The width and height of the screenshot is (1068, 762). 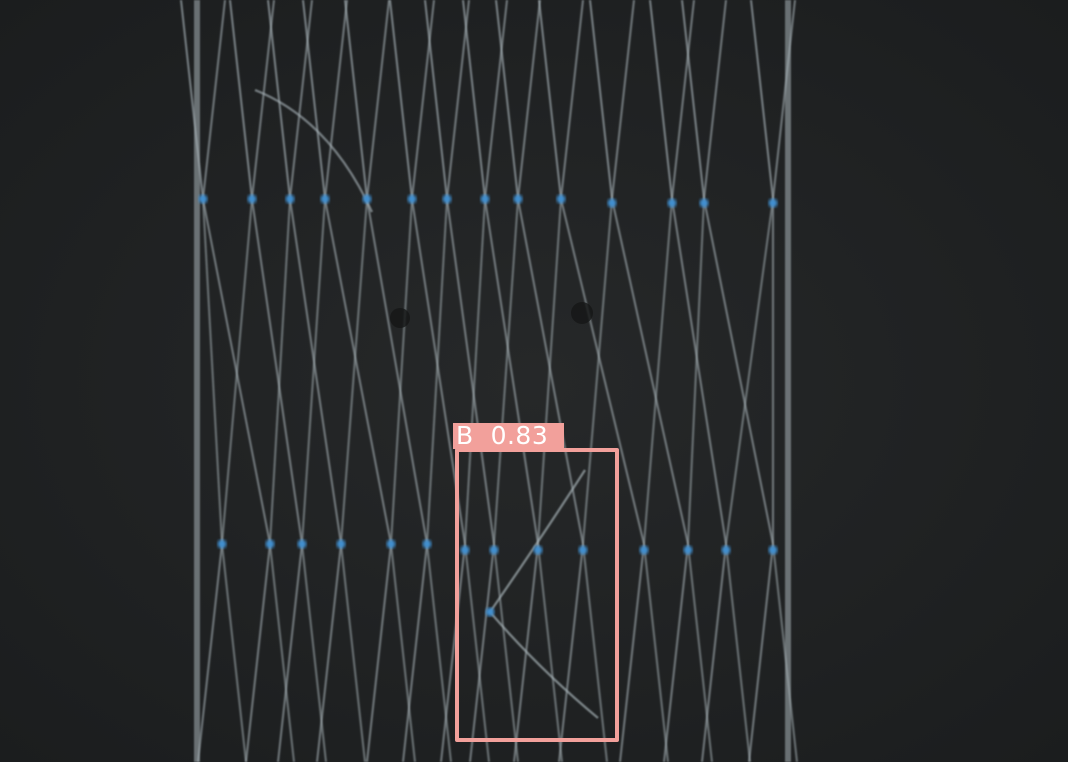 I want to click on detection-label: B 0.83, so click(x=508, y=436).